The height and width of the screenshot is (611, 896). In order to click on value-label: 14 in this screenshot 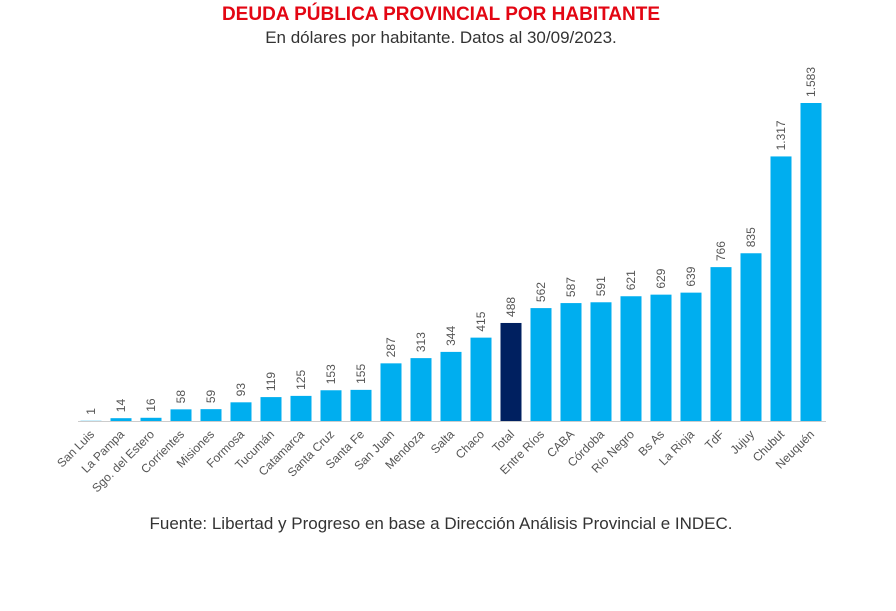, I will do `click(121, 406)`.